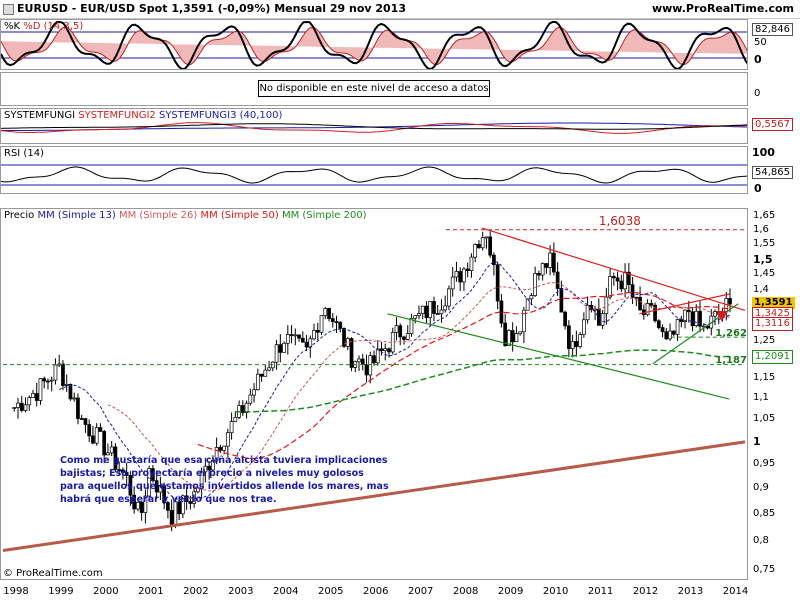 The width and height of the screenshot is (800, 600). Describe the element at coordinates (760, 42) in the screenshot. I see `stochastic-axis-mid: 50` at that location.